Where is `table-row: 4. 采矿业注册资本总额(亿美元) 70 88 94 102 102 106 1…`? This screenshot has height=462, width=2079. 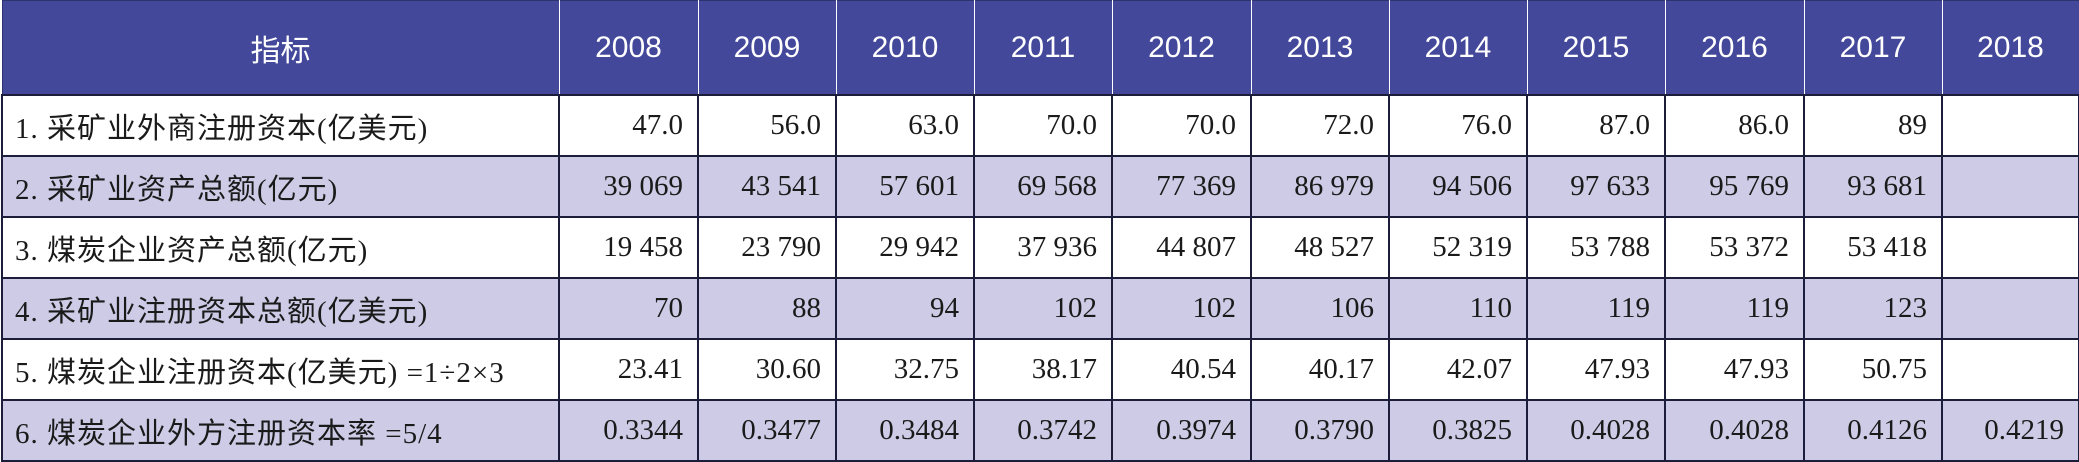 table-row: 4. 采矿业注册资本总额(亿美元) 70 88 94 102 102 106 1… is located at coordinates (1040, 308).